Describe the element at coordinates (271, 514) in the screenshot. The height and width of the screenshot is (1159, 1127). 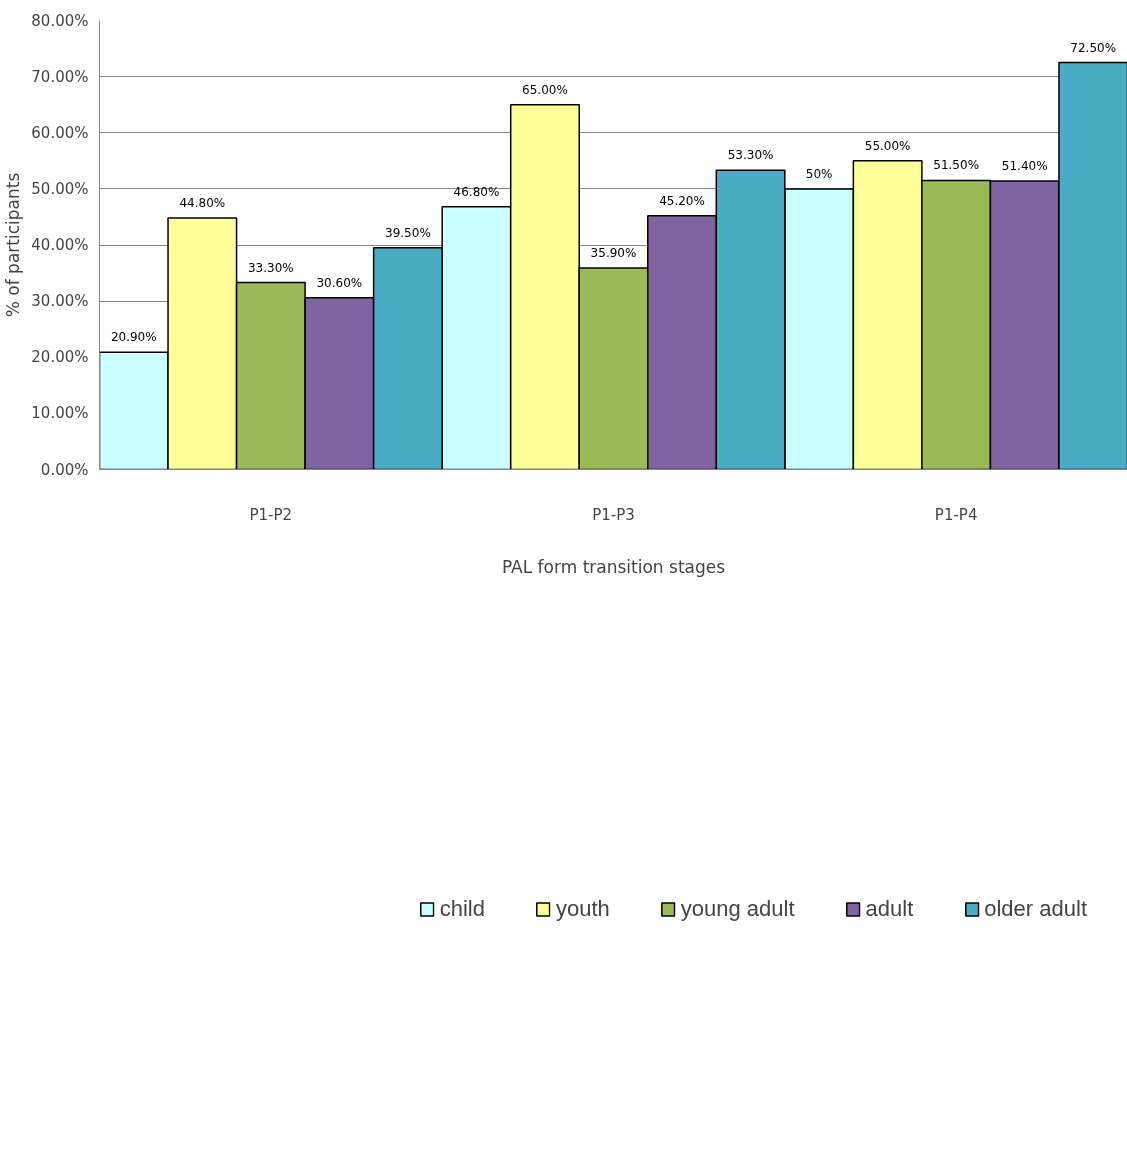
I see `x-tick-label: P1-P2` at that location.